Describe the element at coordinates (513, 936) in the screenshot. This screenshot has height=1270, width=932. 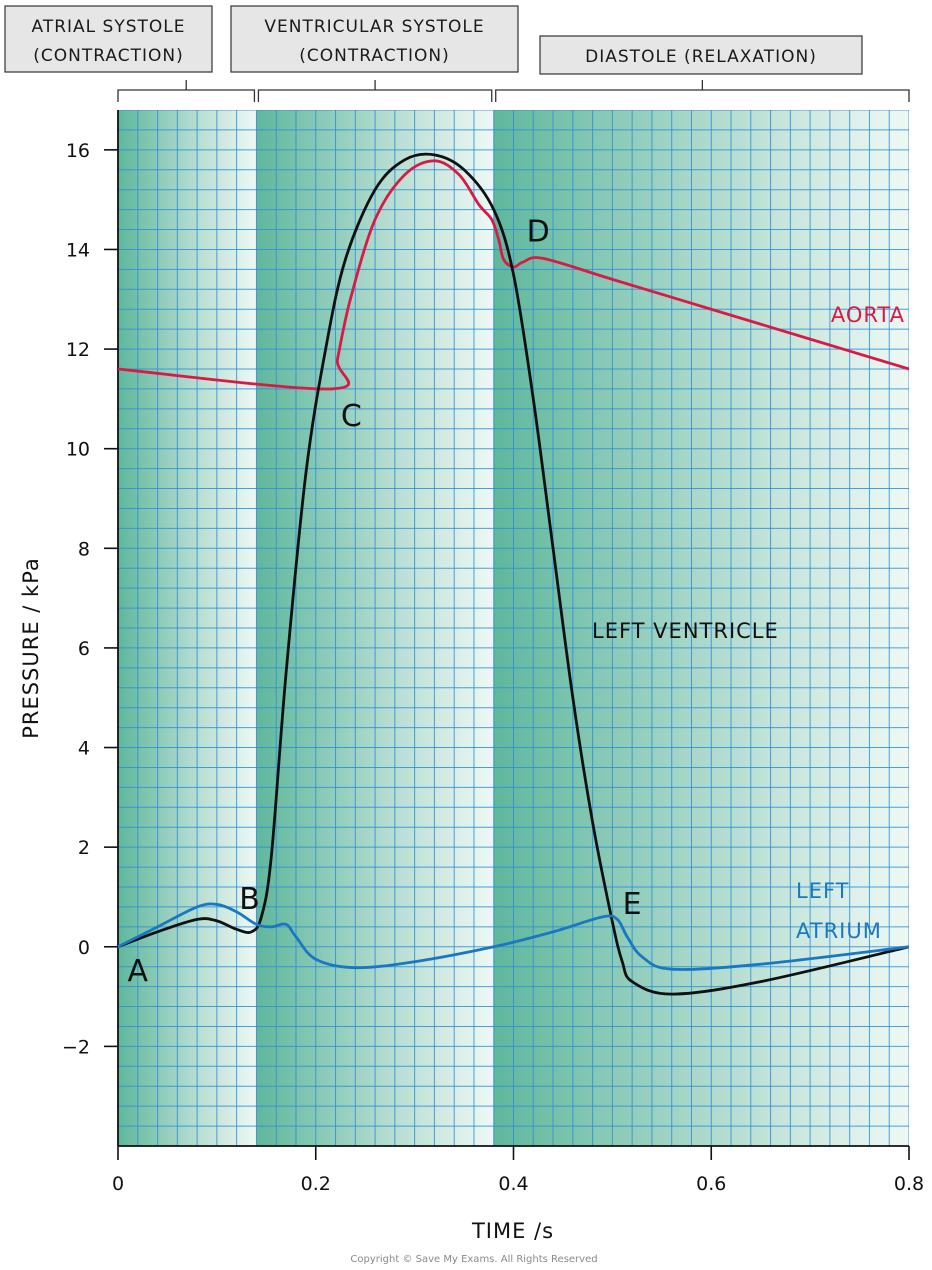
I see `series-line-left-atrium` at that location.